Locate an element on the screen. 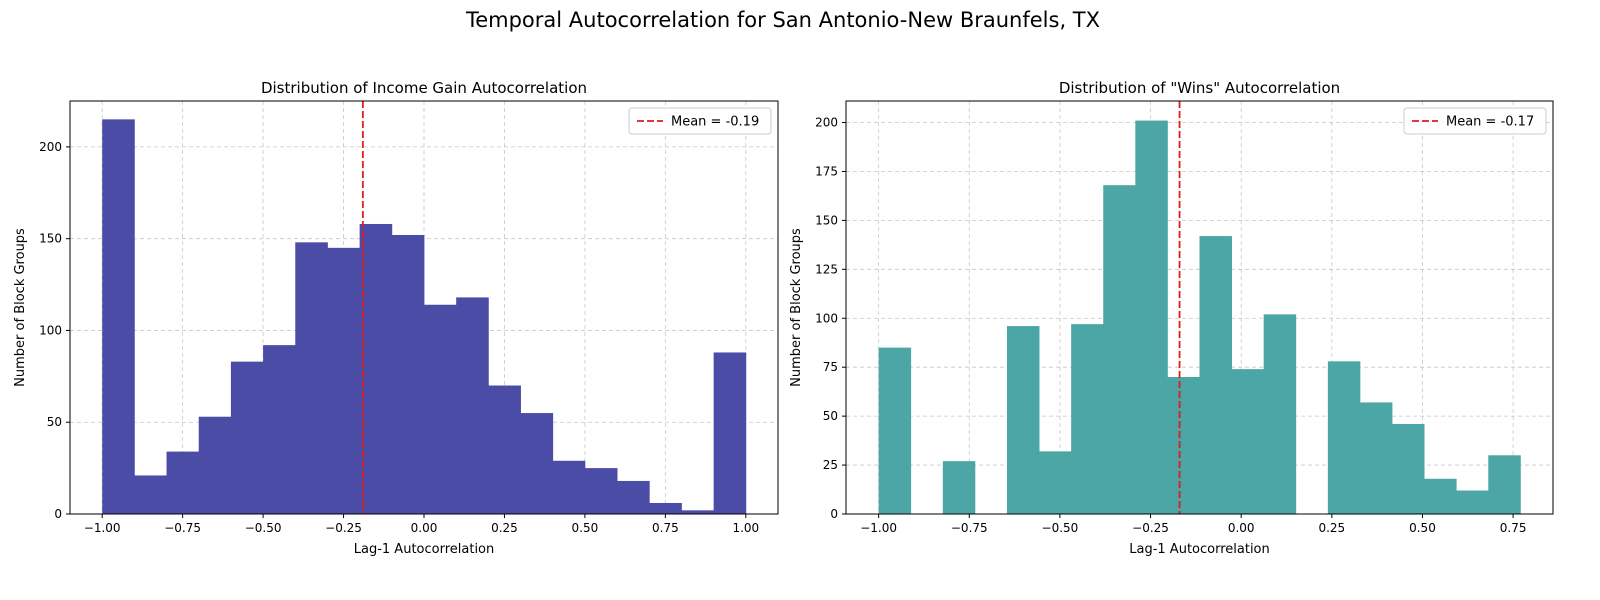  wins-legend: Mean = -0.17 is located at coordinates (1475, 121).